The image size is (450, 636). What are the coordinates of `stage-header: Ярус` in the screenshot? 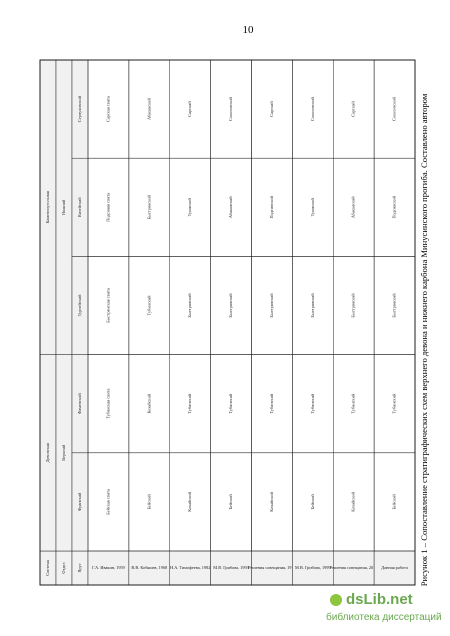 It's located at (79, 567).